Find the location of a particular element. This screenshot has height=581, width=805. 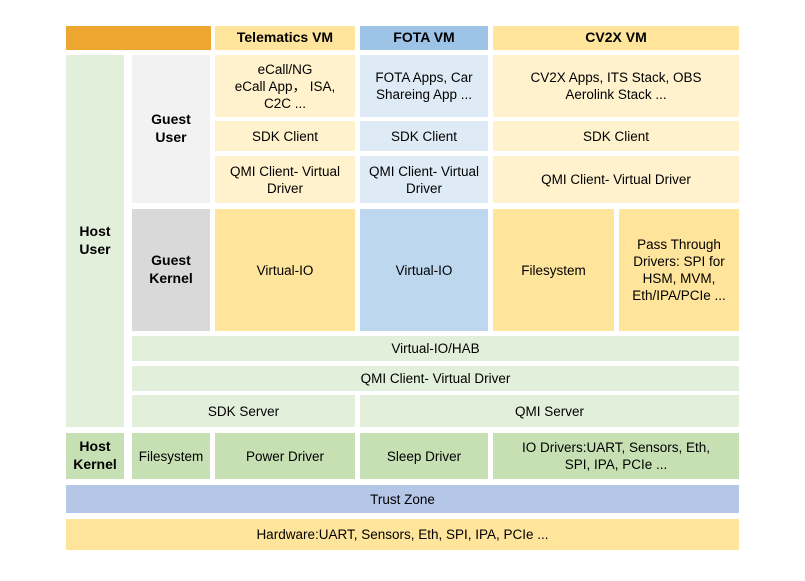

telematics-sdk-client-cell: SDK Client is located at coordinates (285, 136).